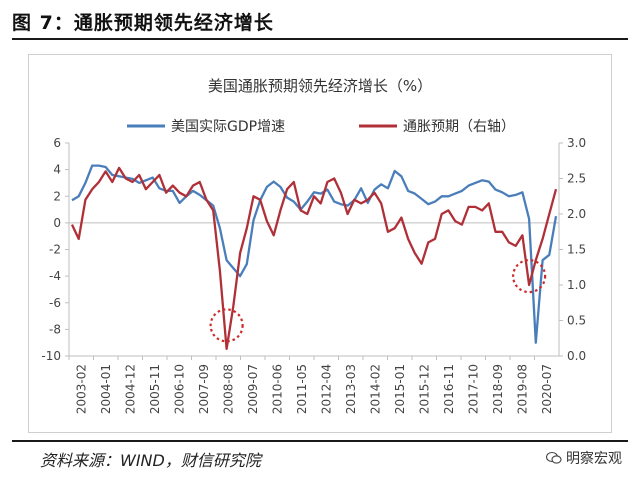 The height and width of the screenshot is (483, 640). What do you see at coordinates (375, 389) in the screenshot?
I see `x-tick-label: 2014-02` at bounding box center [375, 389].